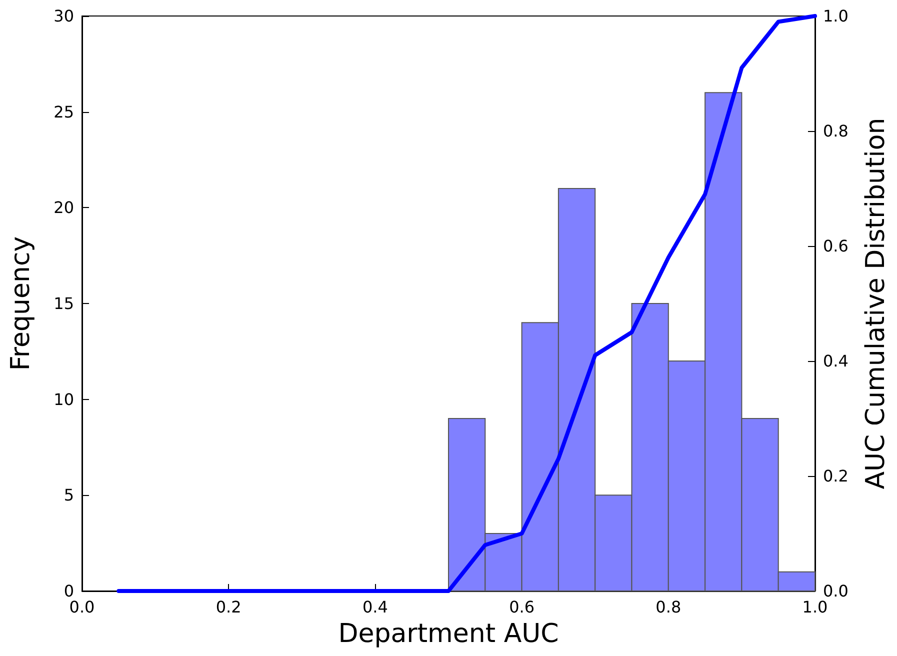 The image size is (897, 656). I want to click on x-tick-label: 0.4, so click(375, 607).